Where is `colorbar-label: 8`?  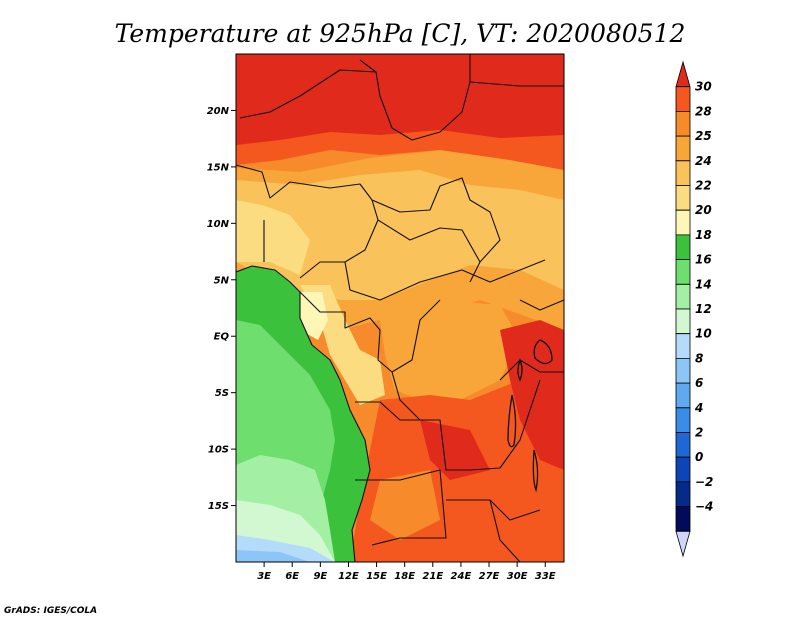 colorbar-label: 8 is located at coordinates (699, 358).